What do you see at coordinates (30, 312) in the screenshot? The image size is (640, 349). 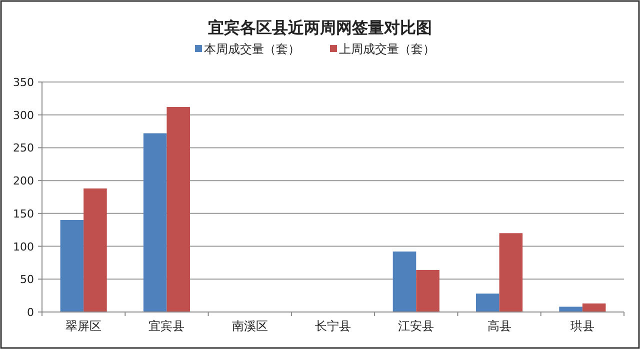 I see `y-tick-label: 0` at bounding box center [30, 312].